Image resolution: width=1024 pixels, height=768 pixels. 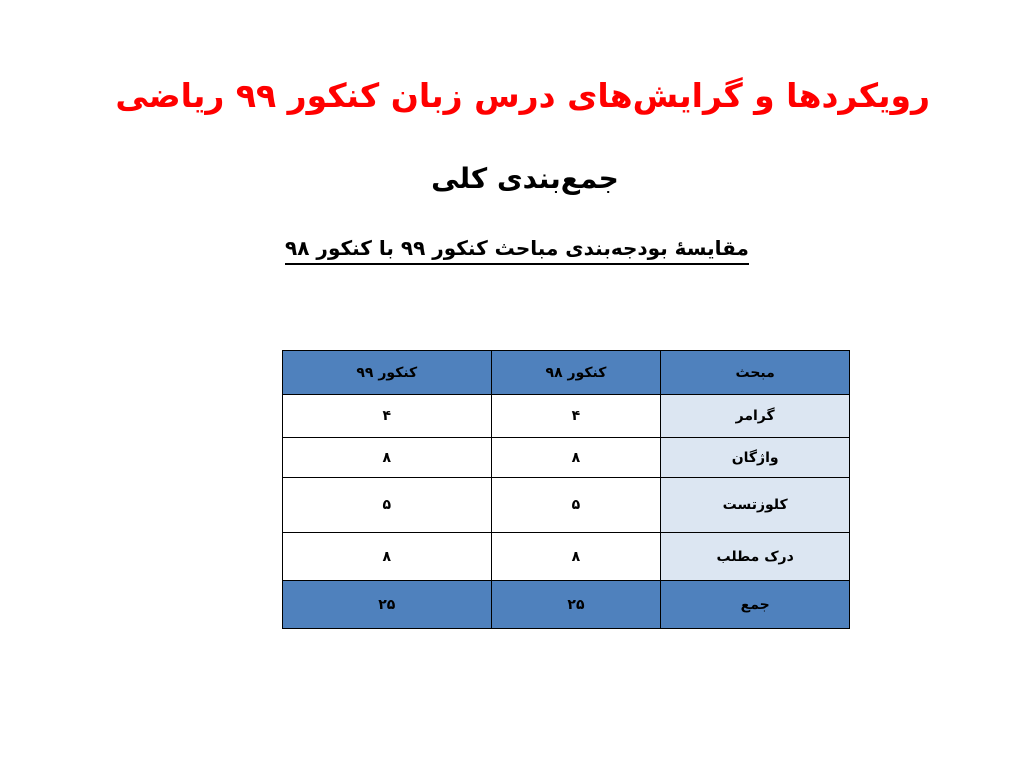 What do you see at coordinates (755, 604) in the screenshot?
I see `total-label: جمع` at bounding box center [755, 604].